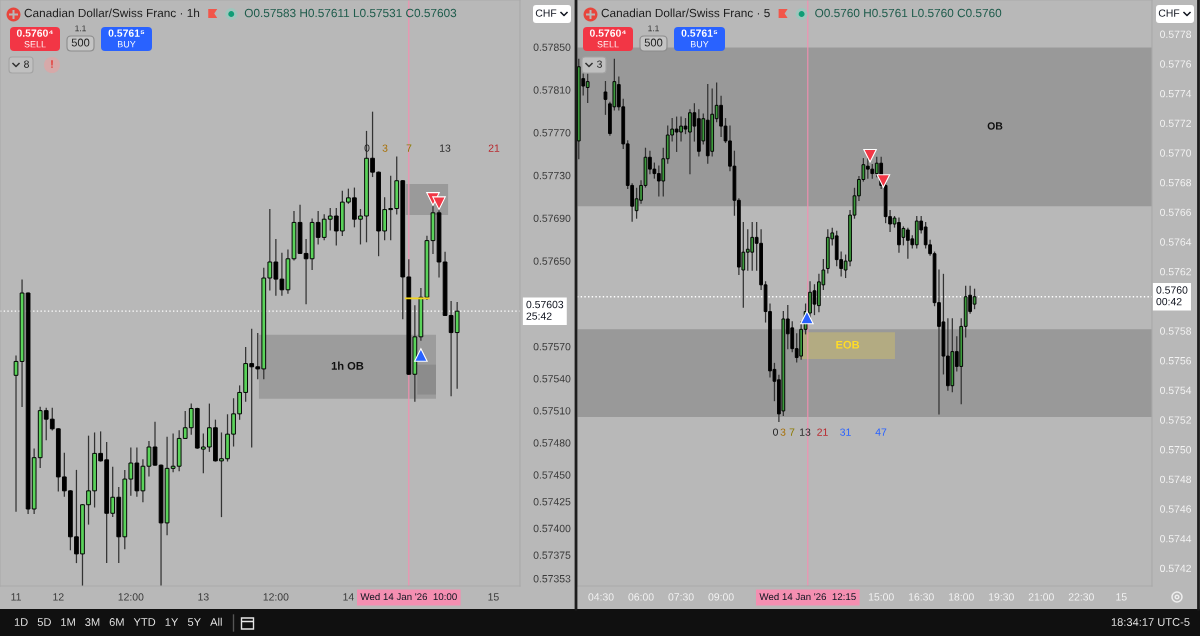 The width and height of the screenshot is (1200, 636). Describe the element at coordinates (908, 13) in the screenshot. I see `text: O0.5760 H0.5761 L0.5760 C0.5760` at that location.